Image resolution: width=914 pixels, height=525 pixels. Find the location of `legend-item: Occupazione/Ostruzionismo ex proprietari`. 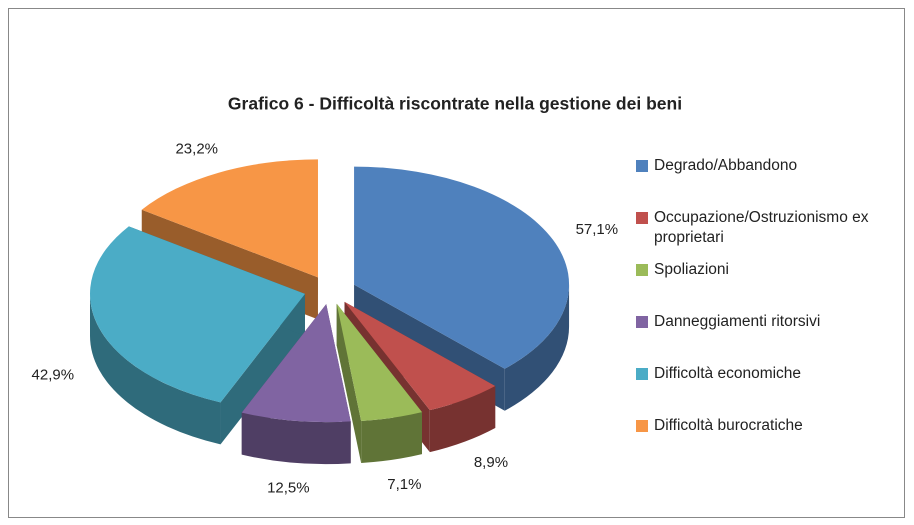

legend-item: Occupazione/Ostruzionismo ex proprietari is located at coordinates (765, 228).